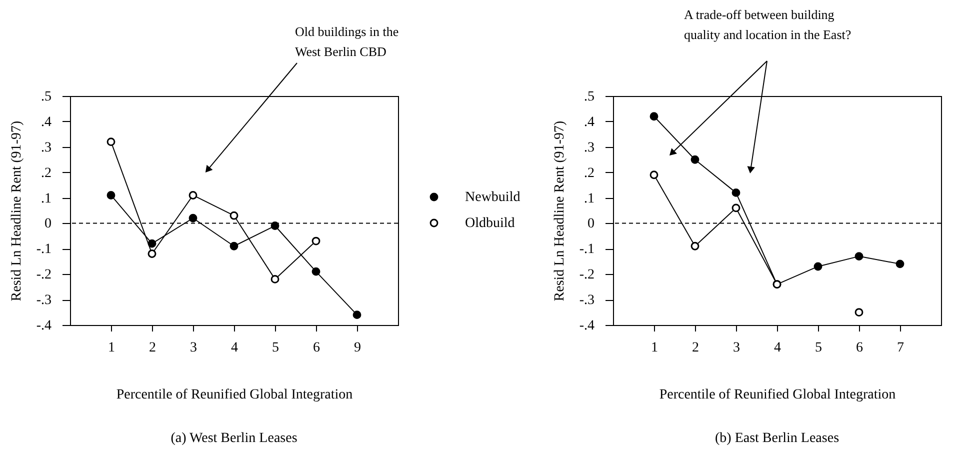  I want to click on text: (a) West Berlin Leases, so click(234, 438).